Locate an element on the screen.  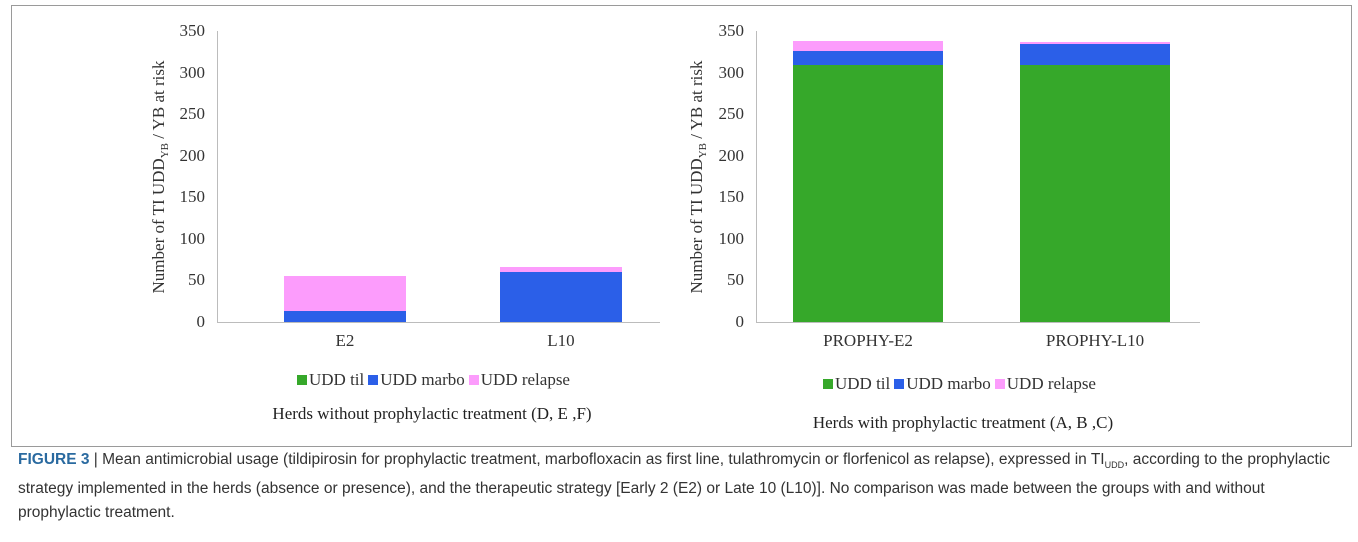
bar-udd-marbo-prophy-l10 is located at coordinates (1095, 55).